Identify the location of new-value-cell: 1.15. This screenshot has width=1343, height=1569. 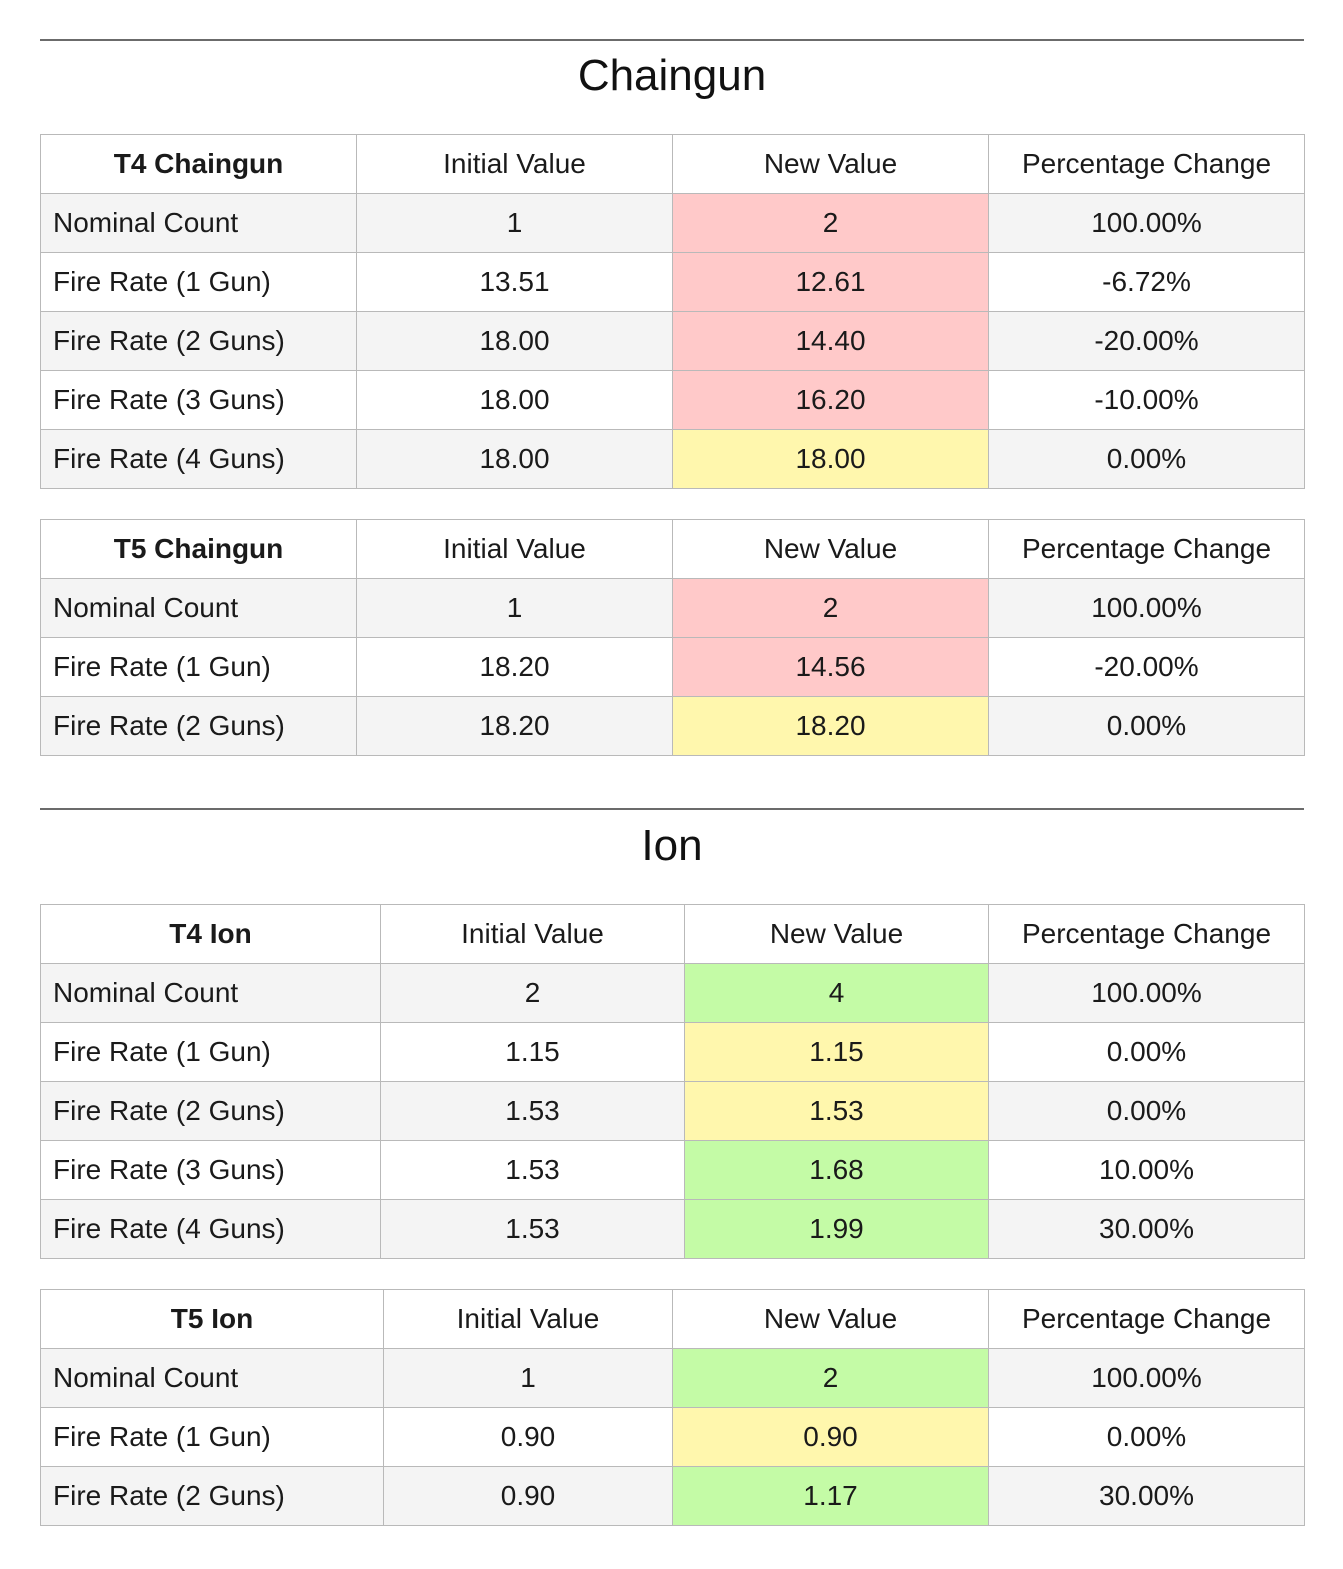
(836, 1052).